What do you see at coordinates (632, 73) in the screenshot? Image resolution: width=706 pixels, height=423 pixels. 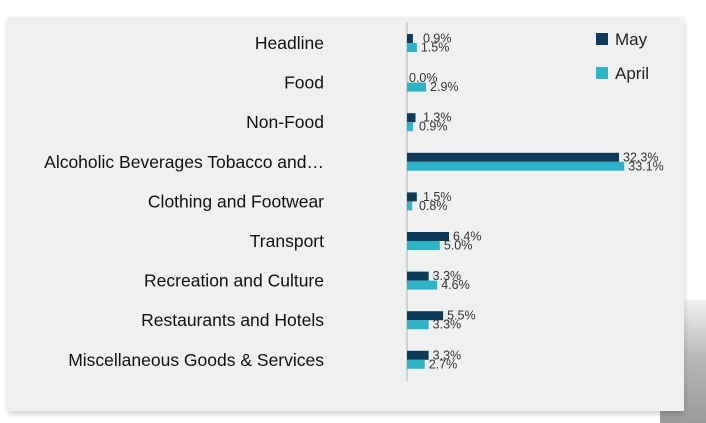 I see `legend-label-april: April` at bounding box center [632, 73].